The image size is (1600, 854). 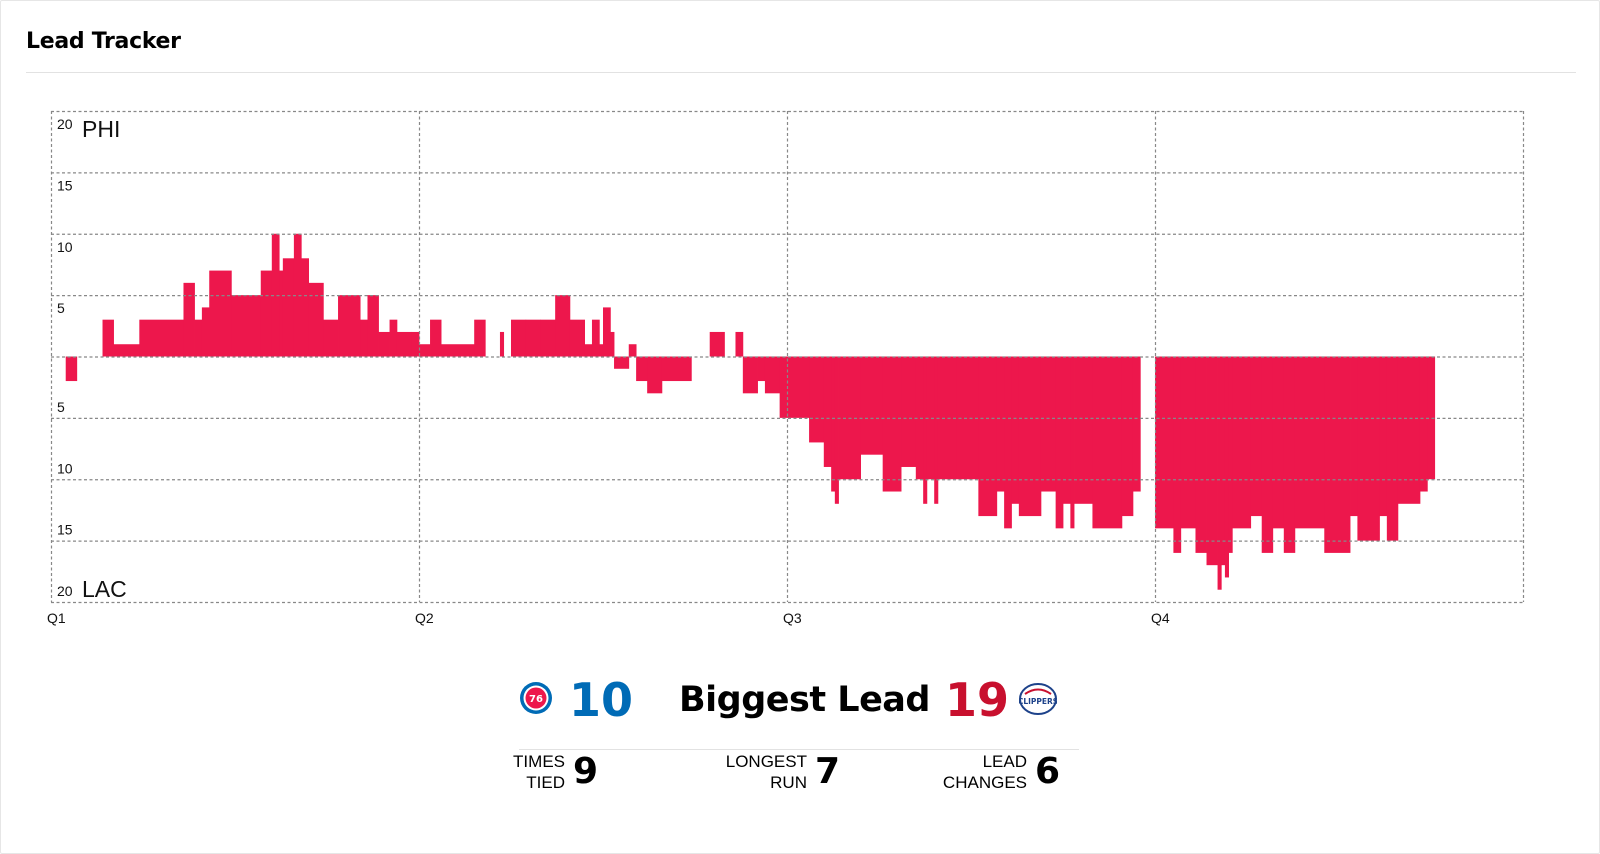 I want to click on clippers-logo-icon: CLIPPERS, so click(x=1038, y=699).